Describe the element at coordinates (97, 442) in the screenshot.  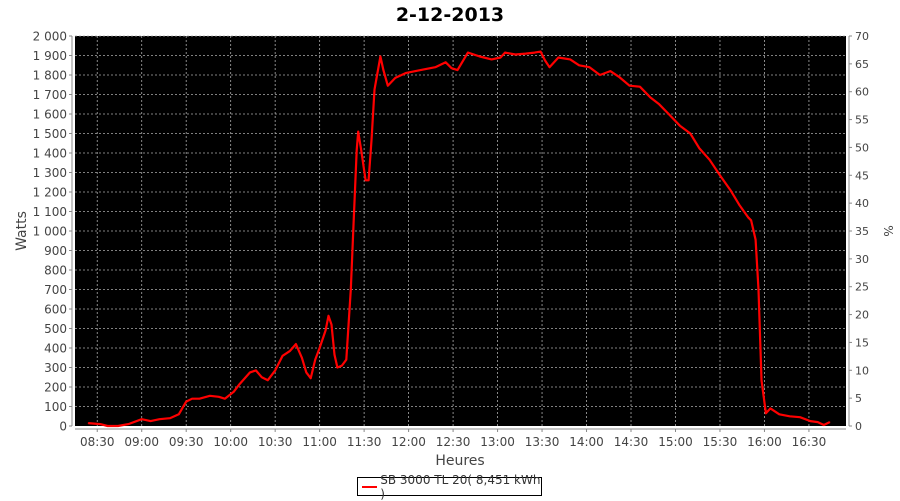
I see `x-tick-label: 08:30` at that location.